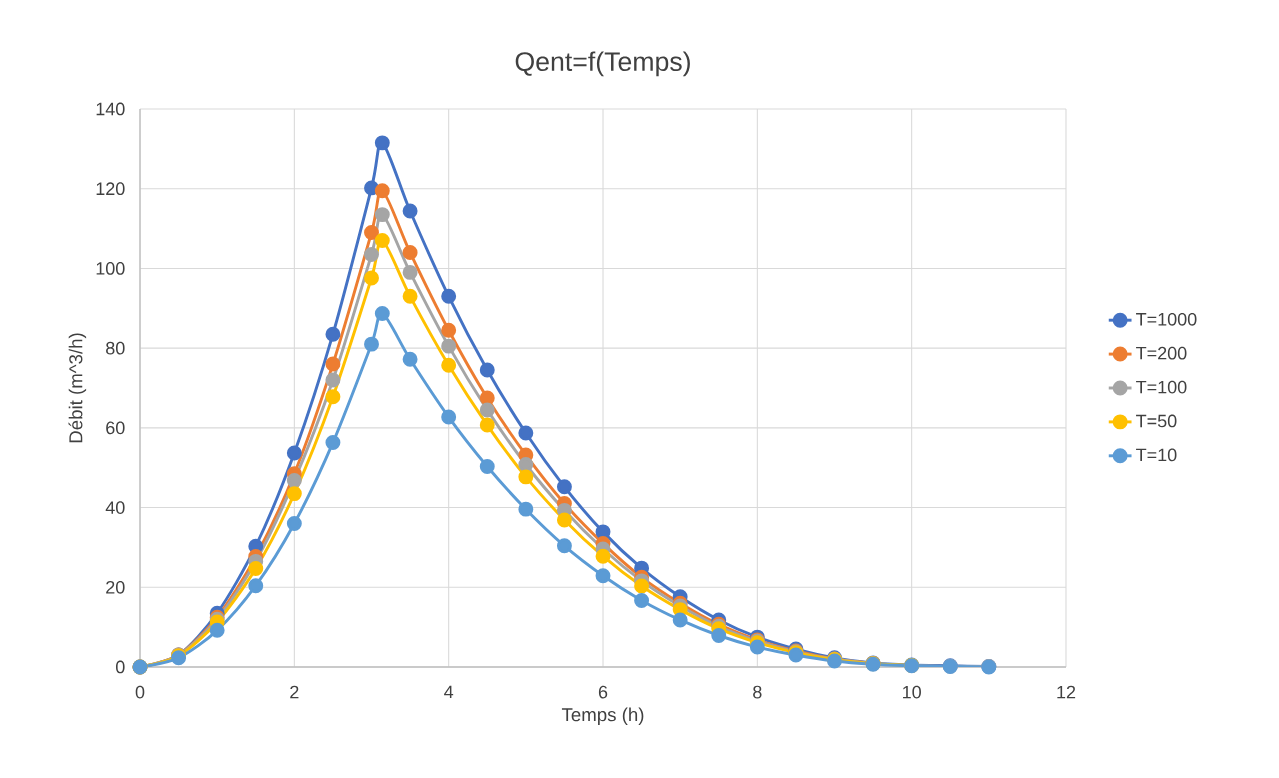 This screenshot has width=1279, height=778. I want to click on chart-title: Qent=f(Temps), so click(602, 64).